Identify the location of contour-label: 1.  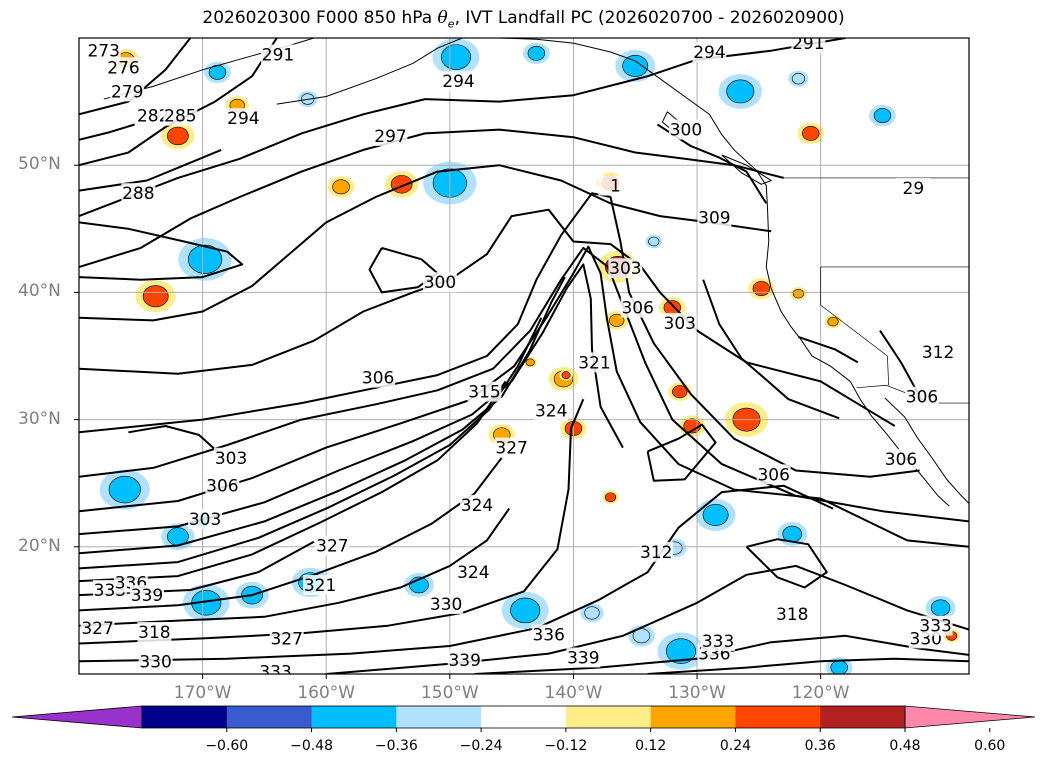
(615, 187).